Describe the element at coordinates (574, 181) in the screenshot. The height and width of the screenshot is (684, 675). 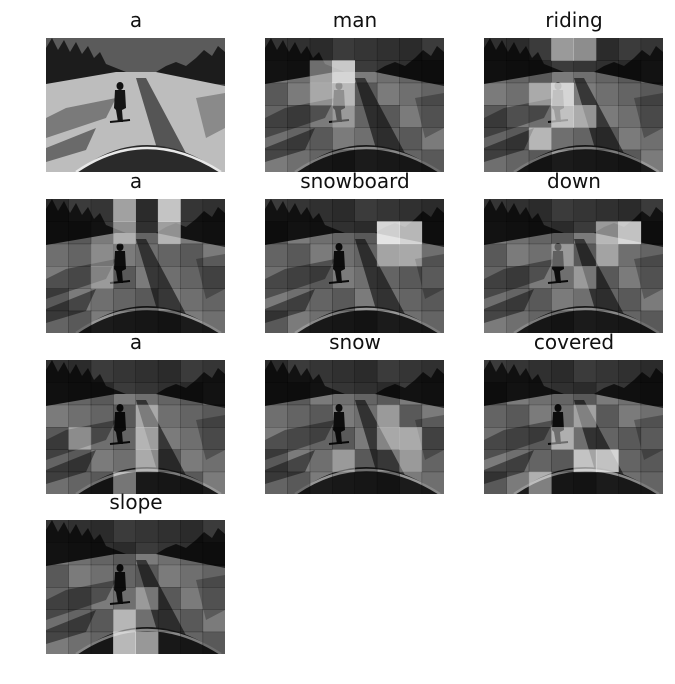
I see `panel-word: down` at that location.